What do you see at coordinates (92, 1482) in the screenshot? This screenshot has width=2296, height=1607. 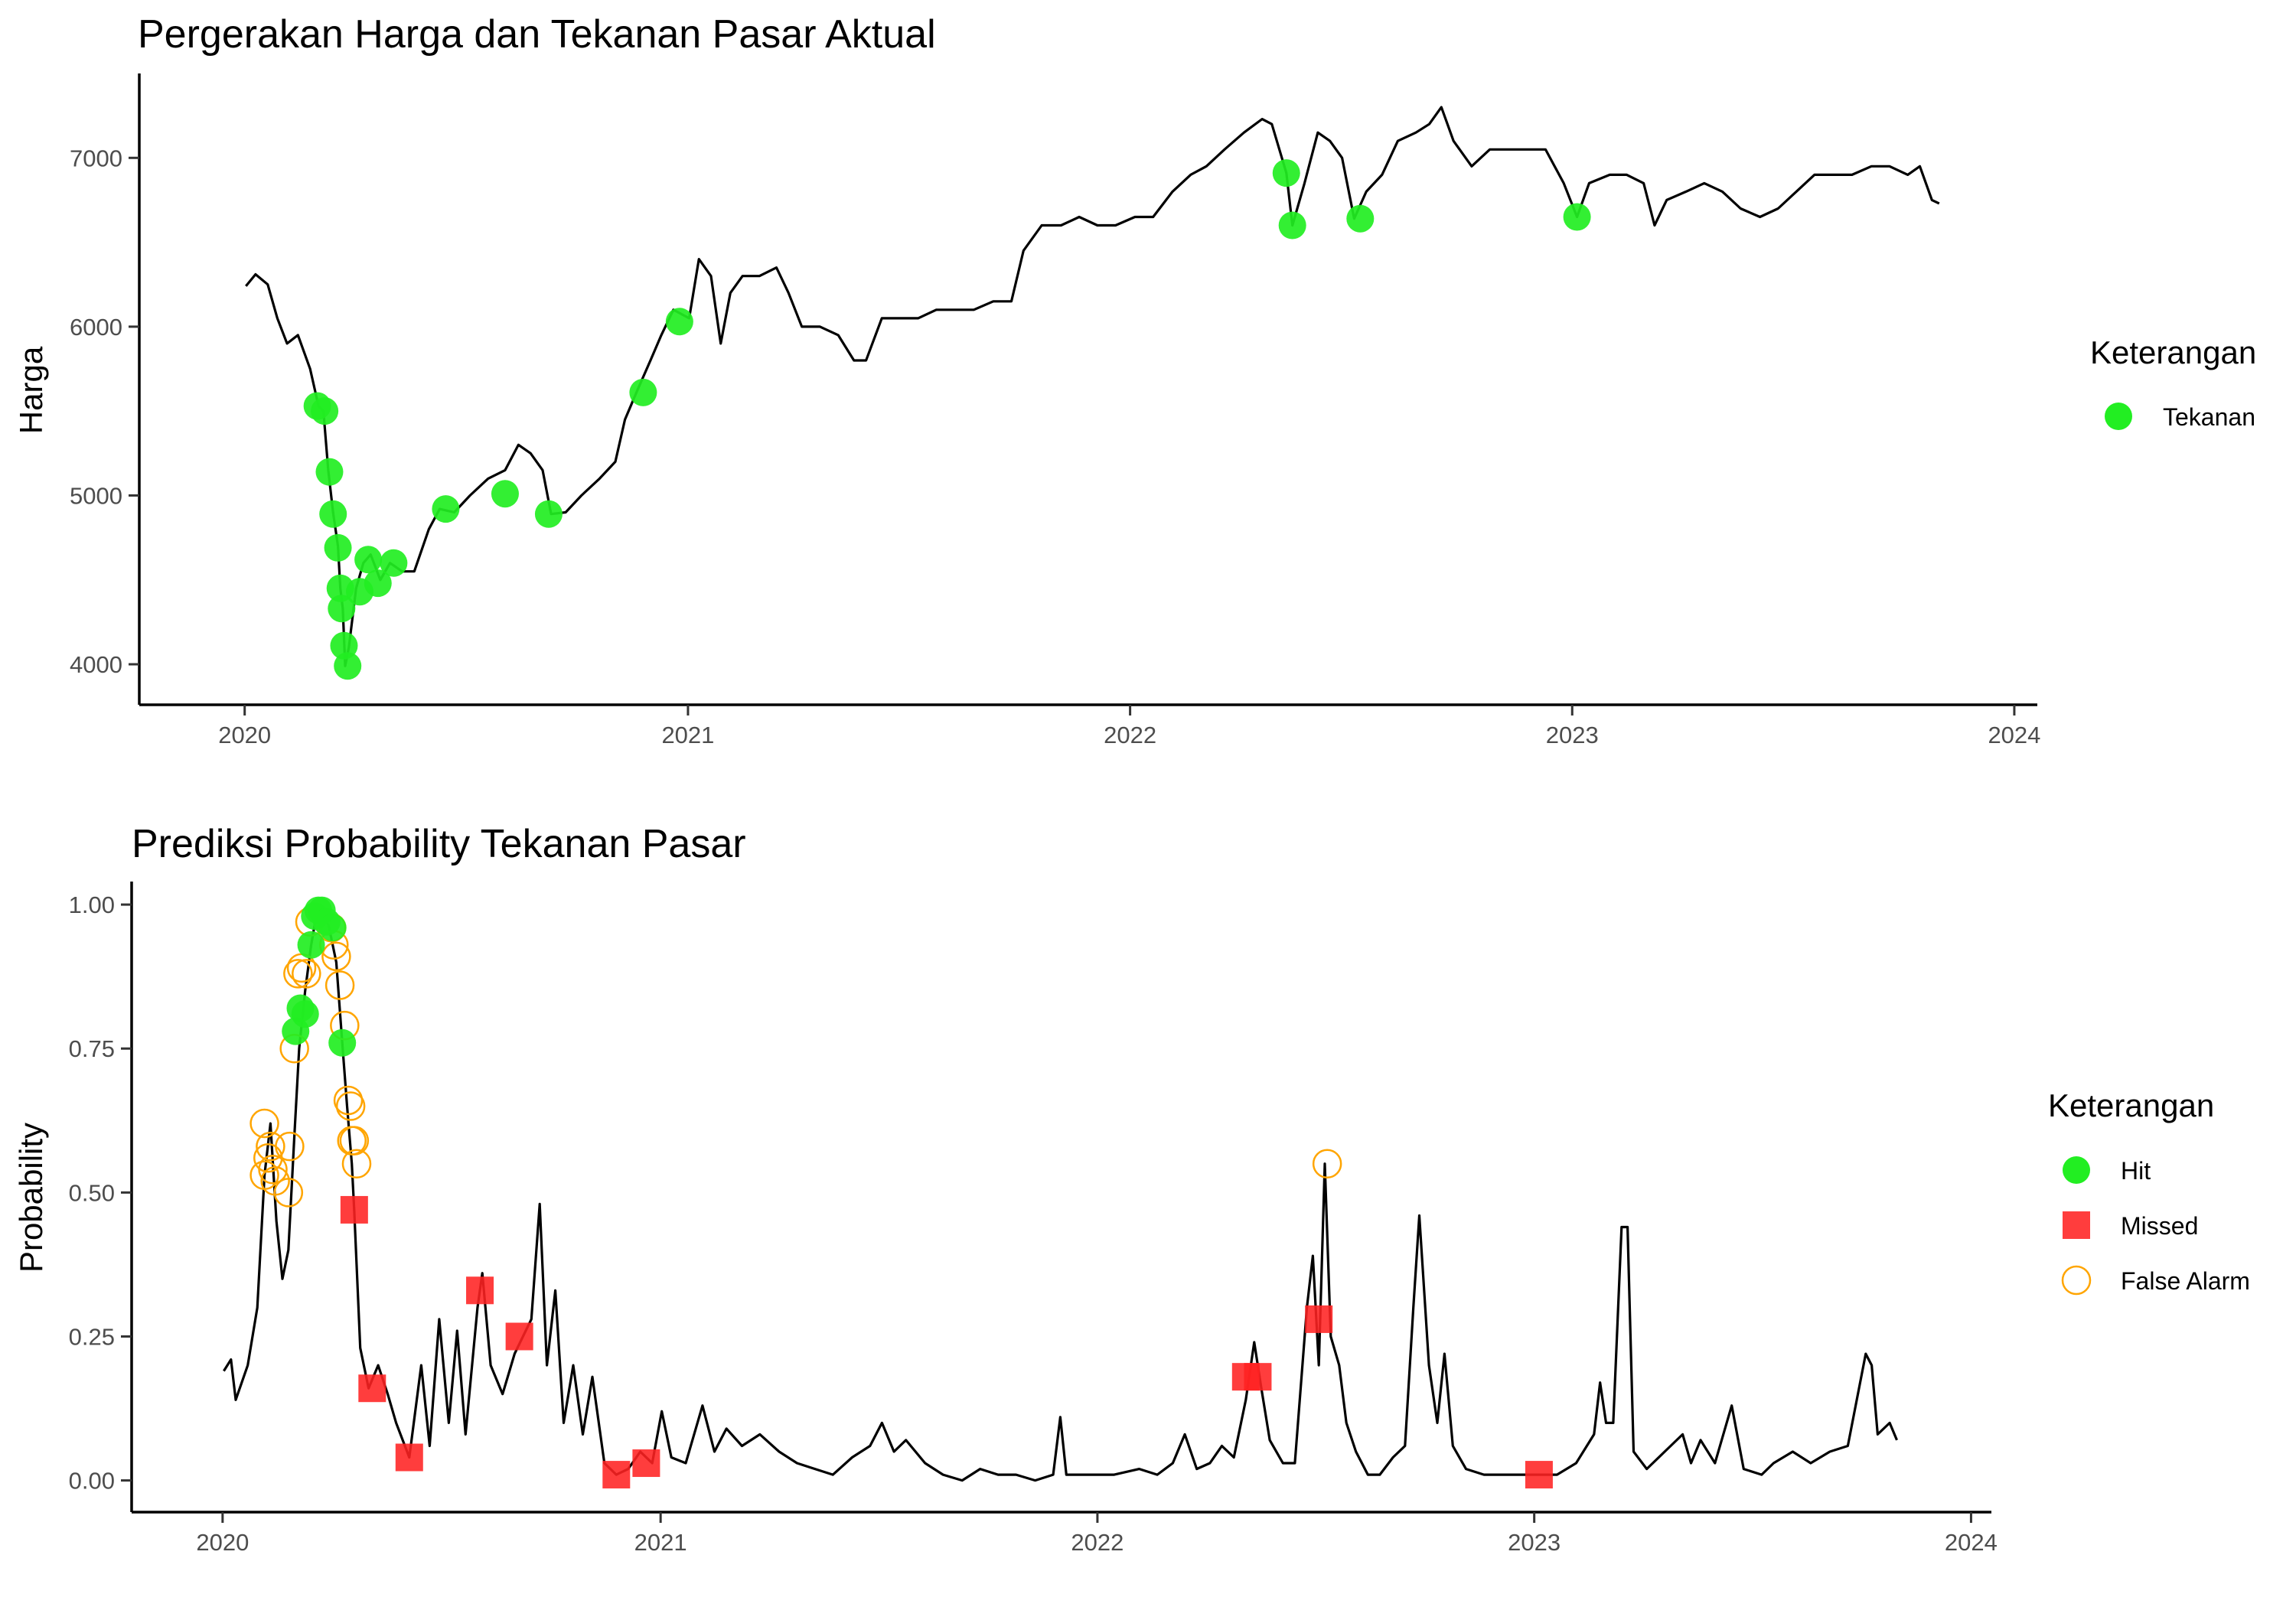 I see `probability-y-tick-label: 0.00` at bounding box center [92, 1482].